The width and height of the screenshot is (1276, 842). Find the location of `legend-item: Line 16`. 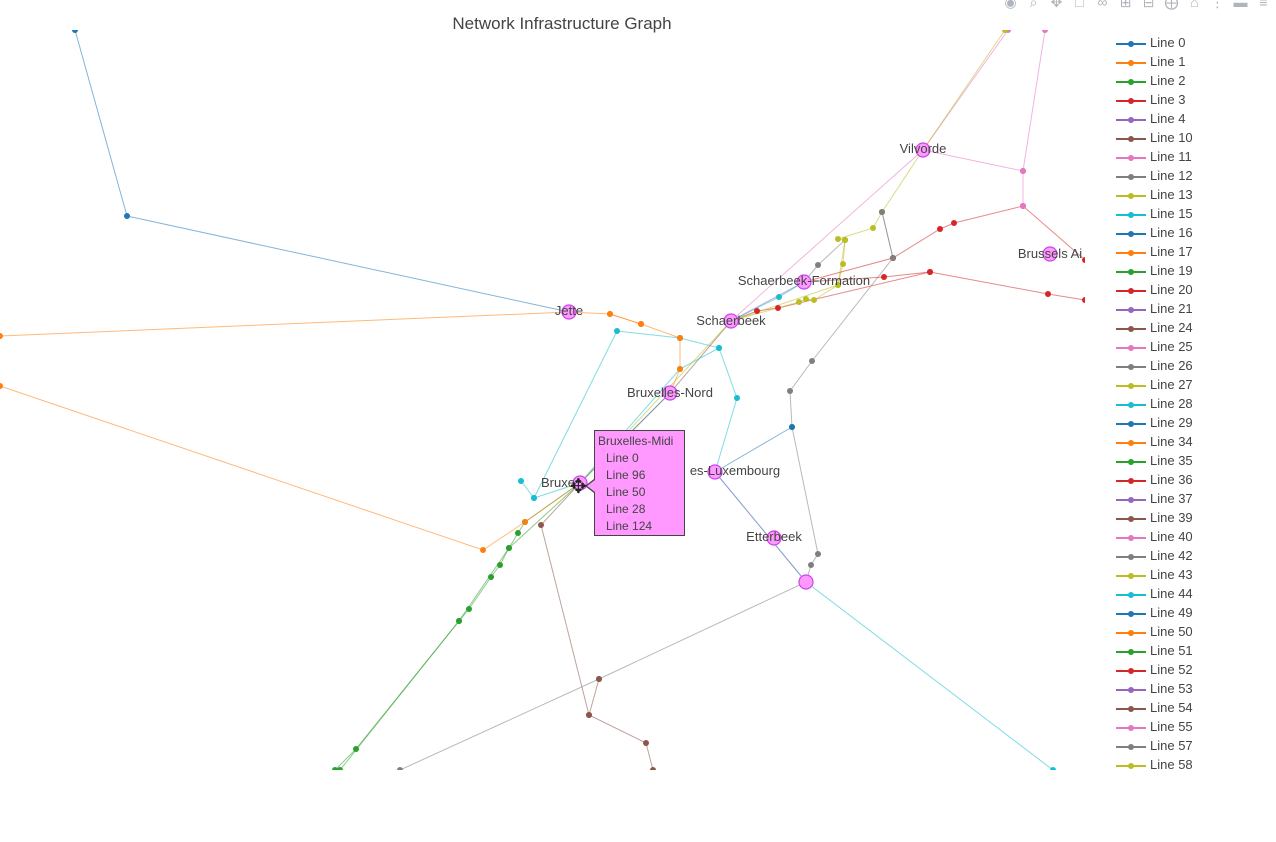

legend-item: Line 16 is located at coordinates (1193, 233).